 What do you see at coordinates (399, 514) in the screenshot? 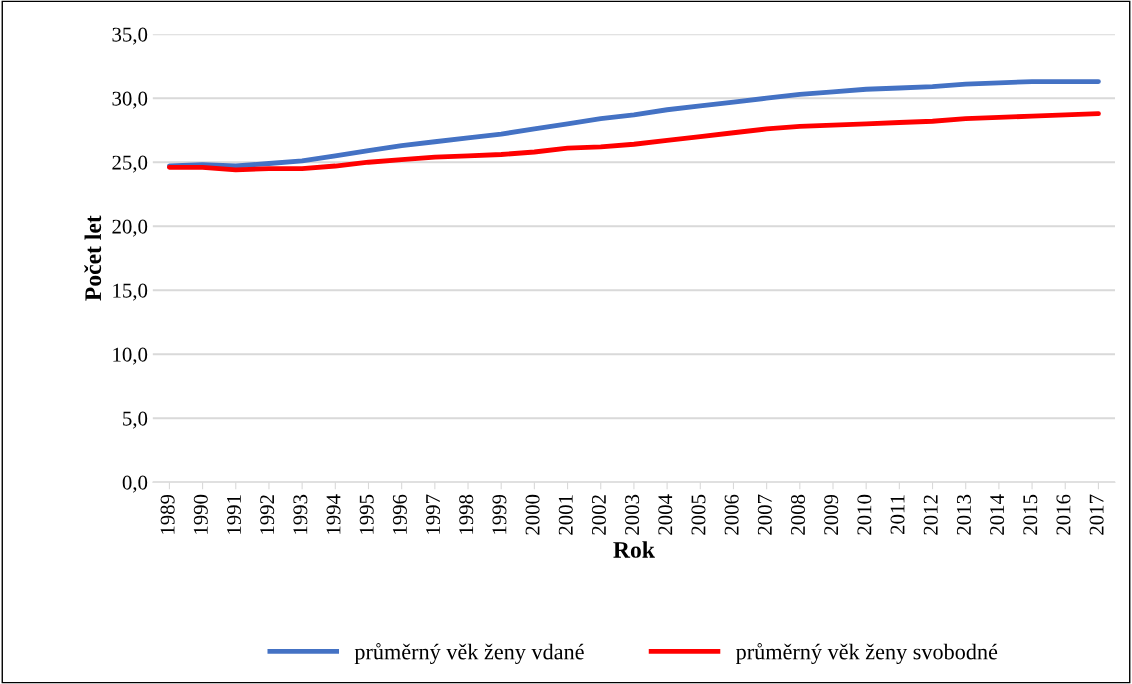
I see `x-tick-label: 1996` at bounding box center [399, 514].